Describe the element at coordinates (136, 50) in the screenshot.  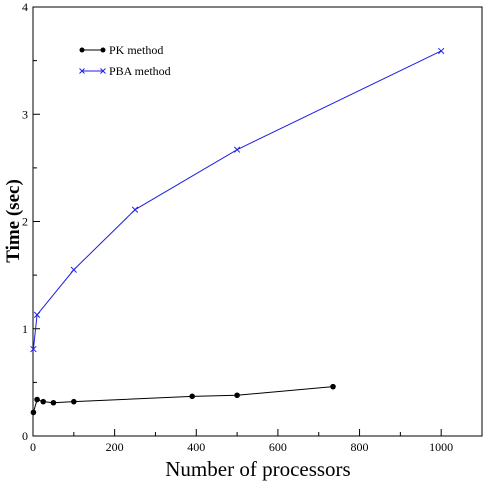
I see `legend-label-pk: PK method` at that location.